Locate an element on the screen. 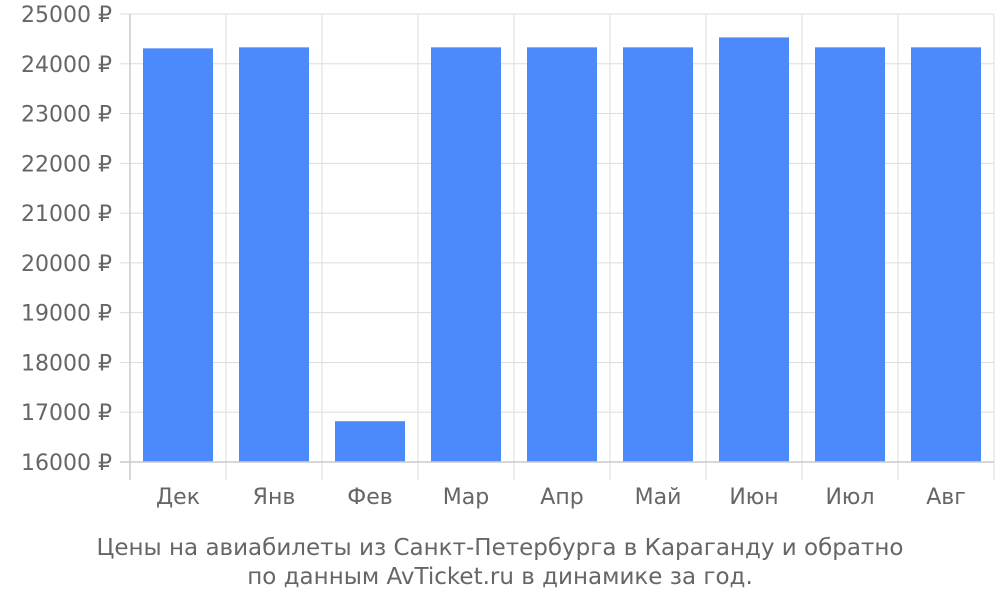  y-tick-label: 23000 ₽ is located at coordinates (66, 115).